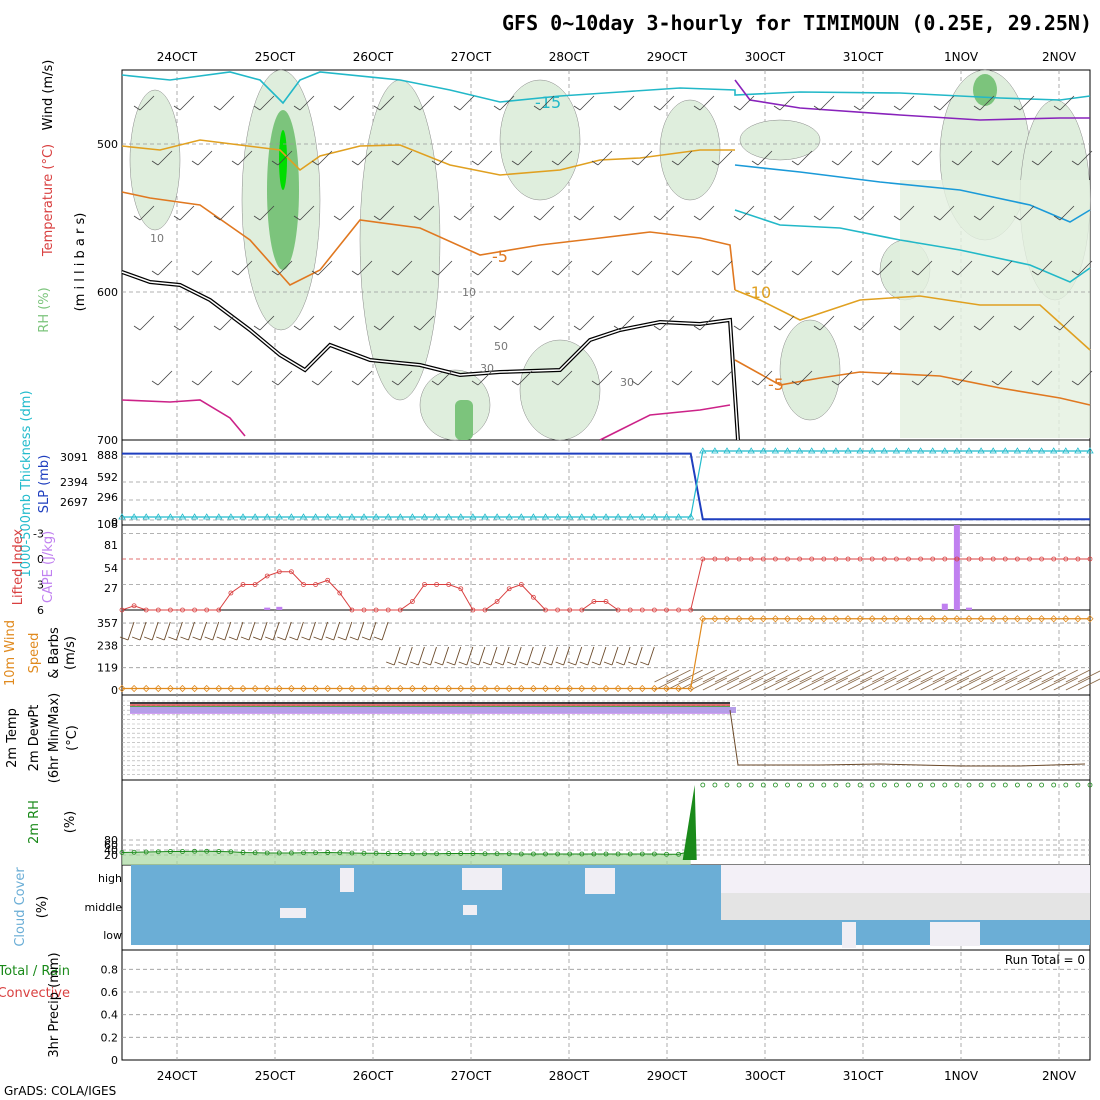 The image size is (1100, 1100). What do you see at coordinates (985, 90) in the screenshot?
I see `rh-high-region` at bounding box center [985, 90].